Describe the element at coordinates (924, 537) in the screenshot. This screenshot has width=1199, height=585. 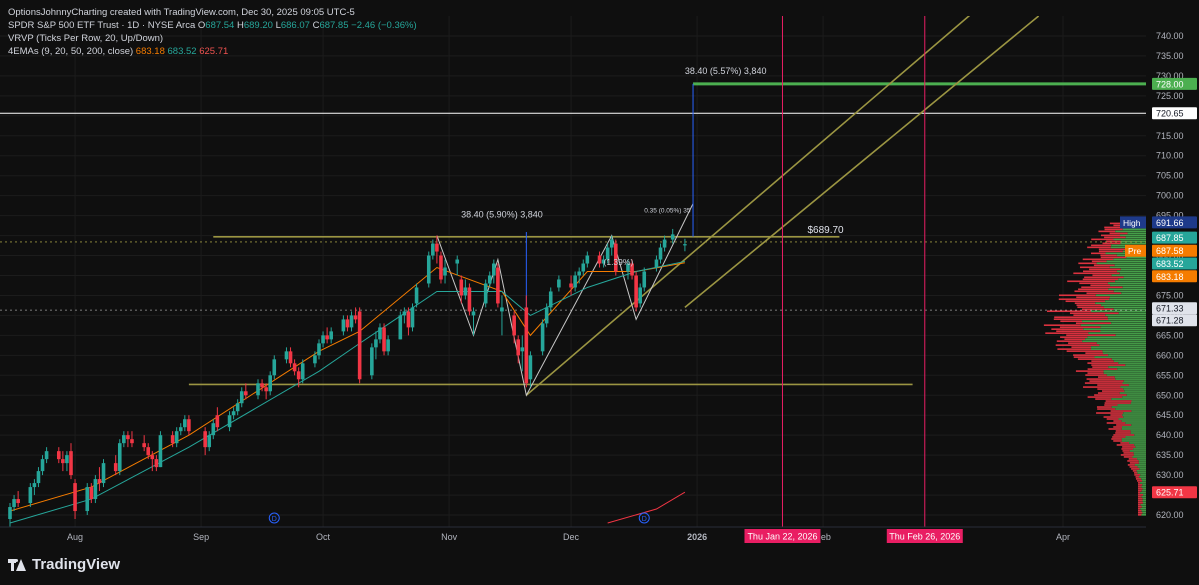
I see `date-tag-label: Thu Feb 26, 2026` at that location.